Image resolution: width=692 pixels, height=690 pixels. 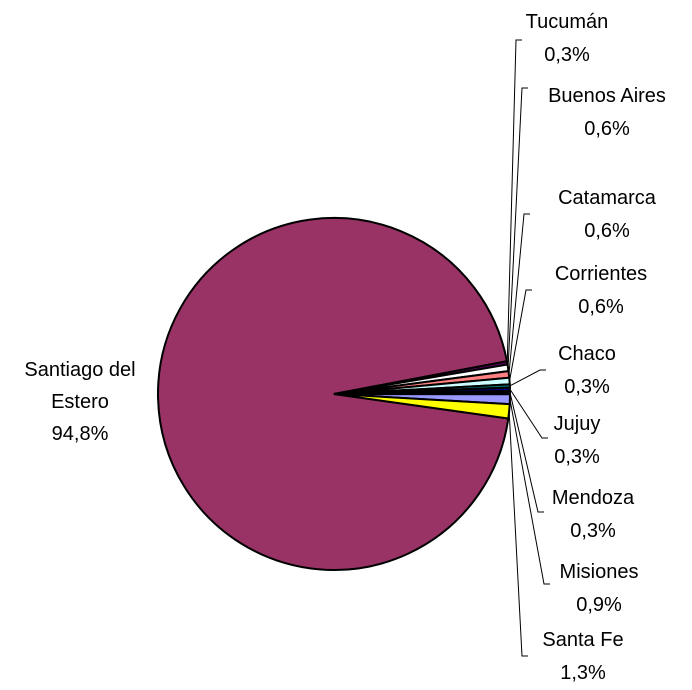 I want to click on slice-label: Santa Fe, so click(x=583, y=640).